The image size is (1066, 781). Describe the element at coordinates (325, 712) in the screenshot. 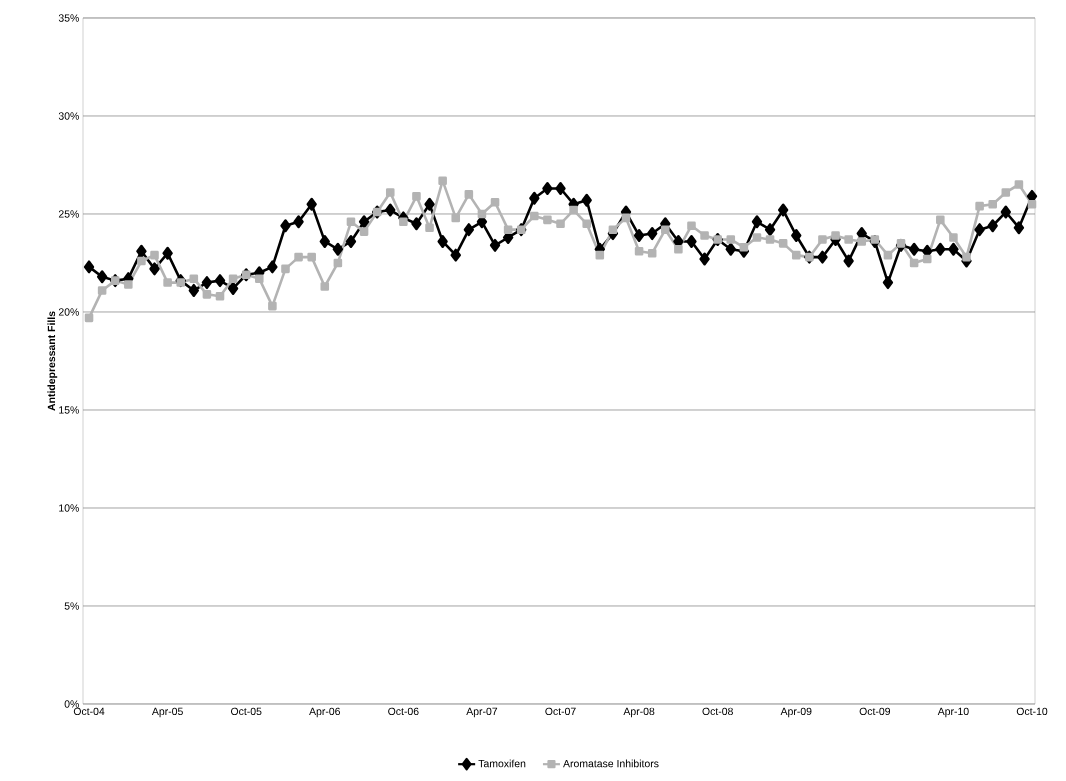

I see `x-tick-label: Apr-06` at that location.